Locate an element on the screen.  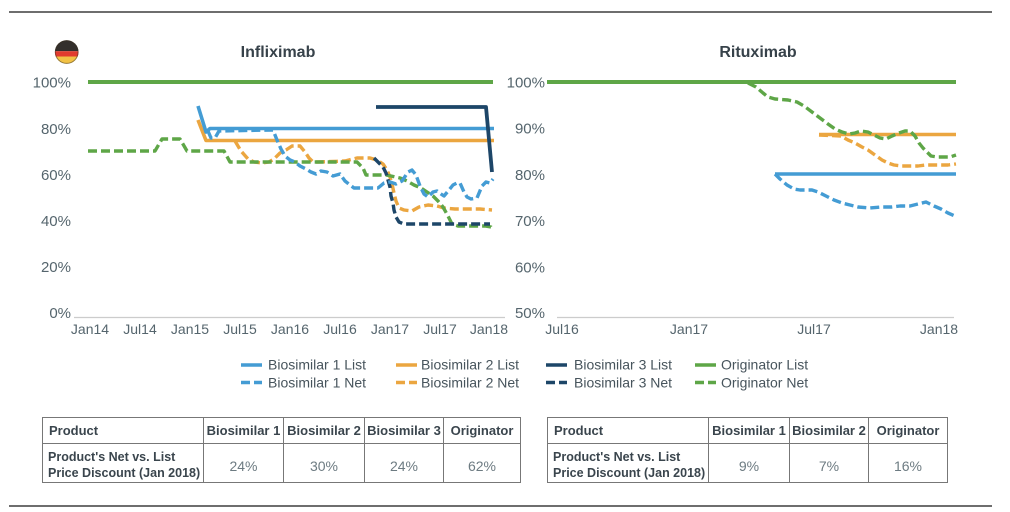
svg-text: Originator List is located at coordinates (764, 365).